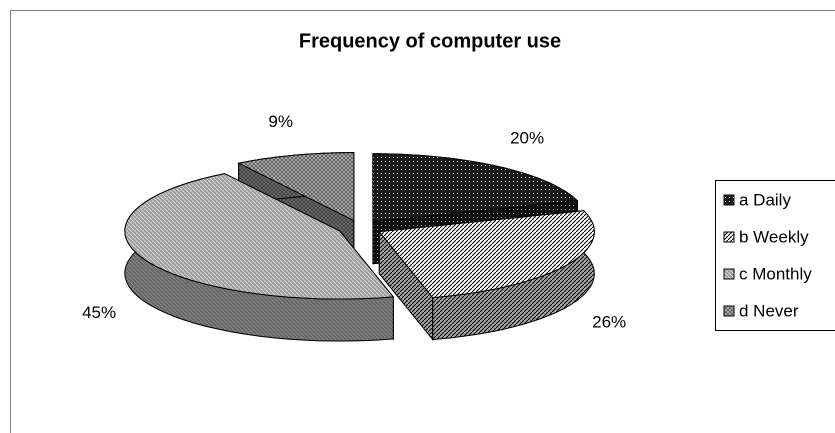 The image size is (835, 433). I want to click on data-label: 9%, so click(280, 121).